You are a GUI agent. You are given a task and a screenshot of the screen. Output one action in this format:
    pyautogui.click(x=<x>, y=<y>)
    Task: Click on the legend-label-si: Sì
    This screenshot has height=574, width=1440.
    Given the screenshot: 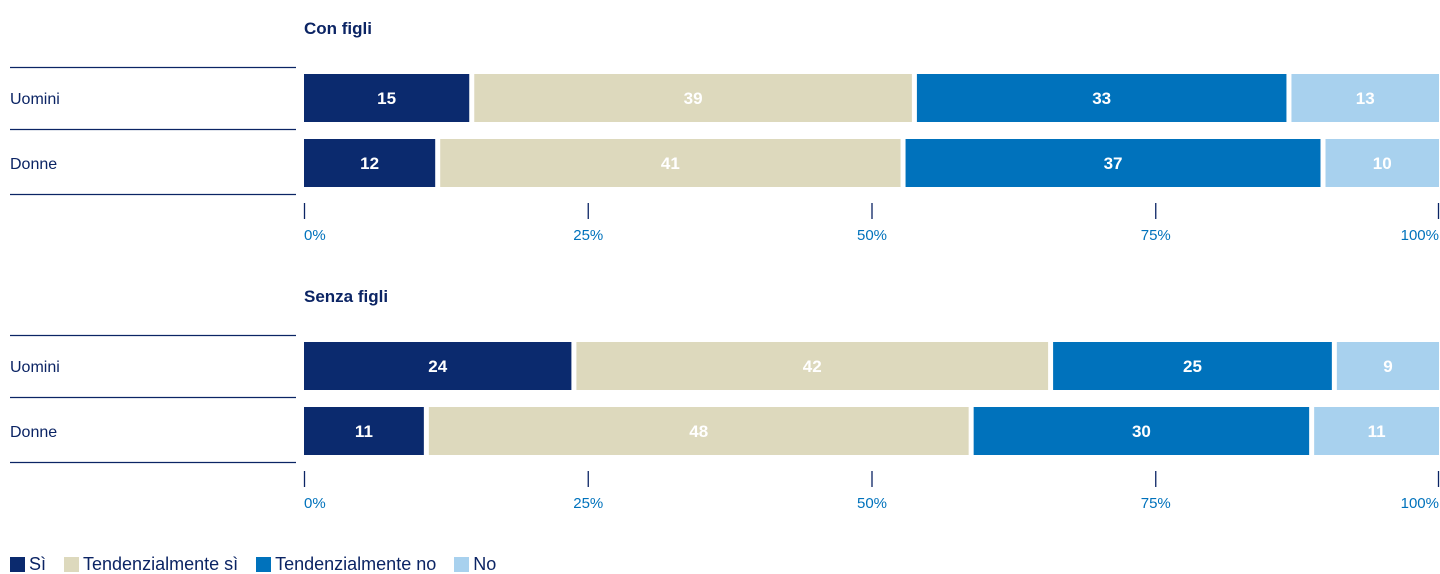 What is the action you would take?
    pyautogui.click(x=38, y=564)
    